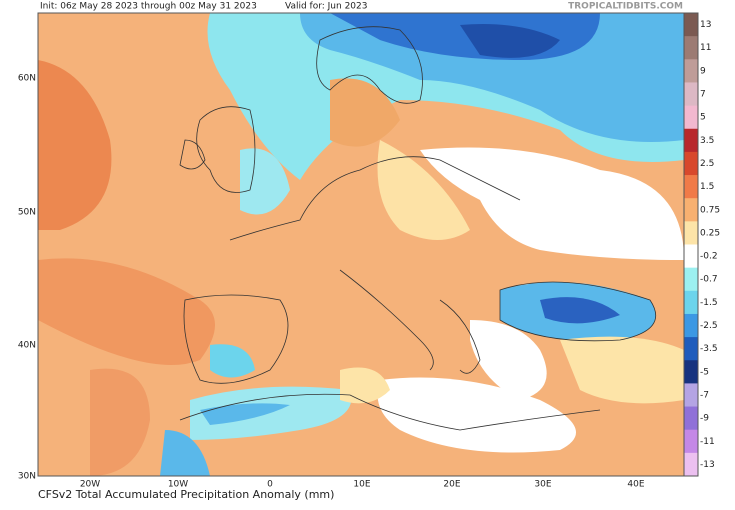  What do you see at coordinates (709, 280) in the screenshot?
I see `colorbar-label: -0.7` at bounding box center [709, 280].